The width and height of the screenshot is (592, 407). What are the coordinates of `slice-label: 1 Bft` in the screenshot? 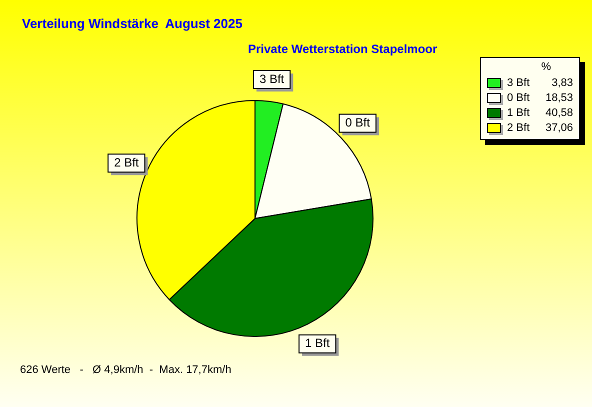 It's located at (317, 343).